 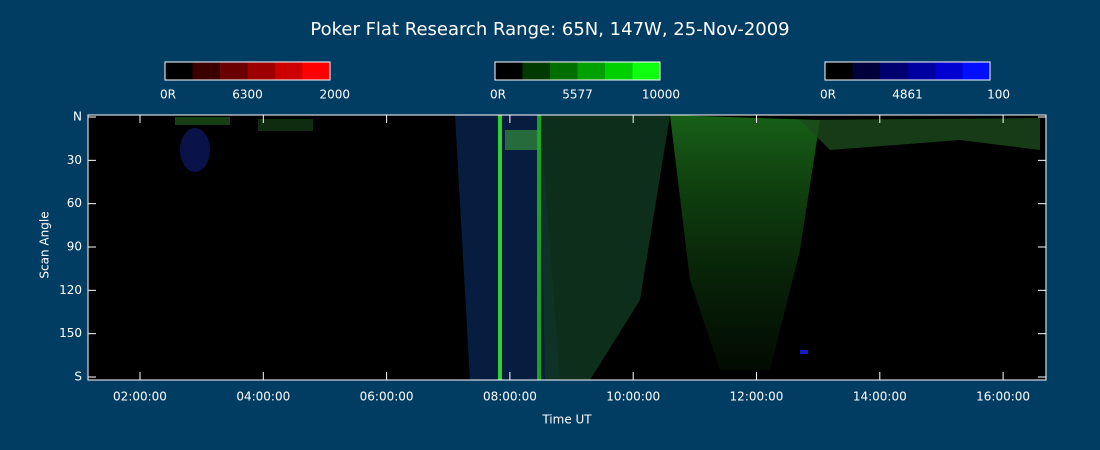 What do you see at coordinates (74, 247) in the screenshot?
I see `y-tick-label: 90` at bounding box center [74, 247].